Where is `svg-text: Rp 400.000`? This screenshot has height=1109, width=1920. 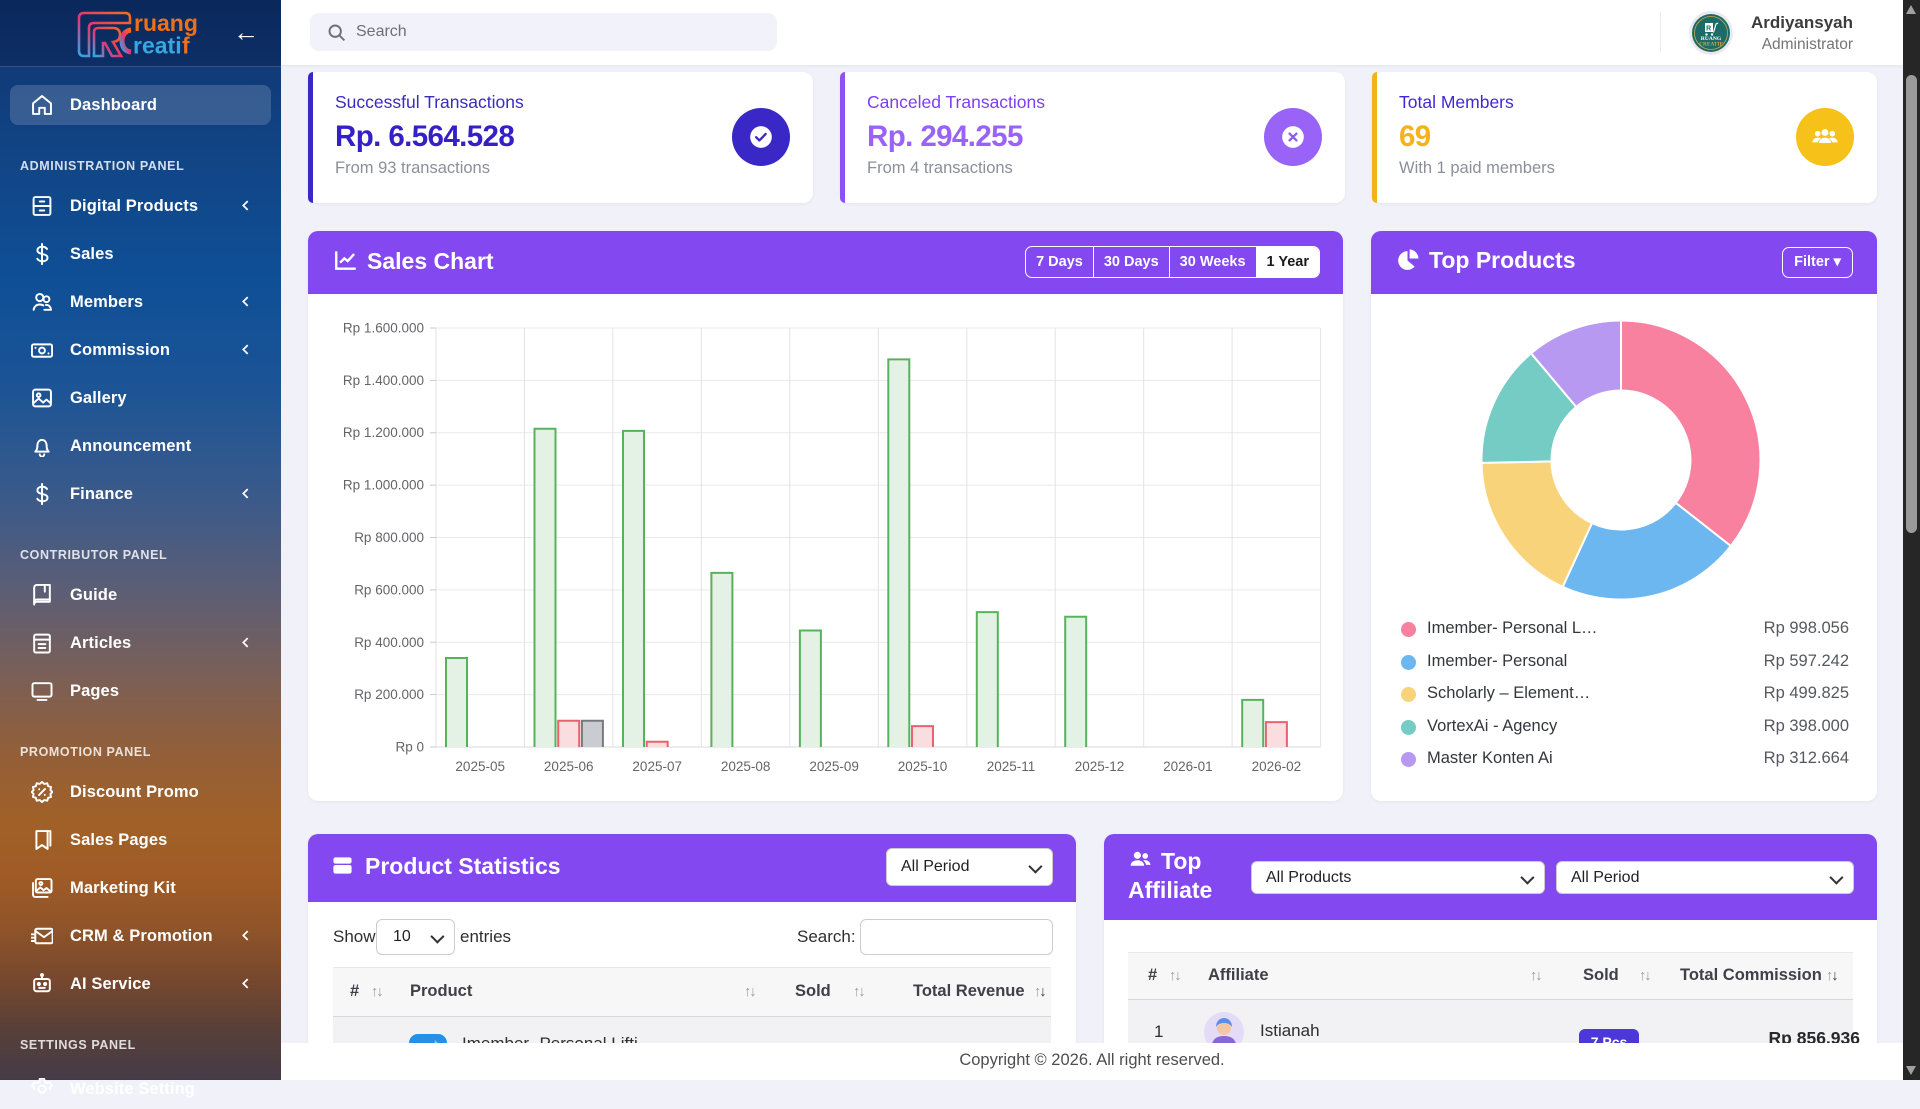
svg-text: Rp 400.000 is located at coordinates (389, 642).